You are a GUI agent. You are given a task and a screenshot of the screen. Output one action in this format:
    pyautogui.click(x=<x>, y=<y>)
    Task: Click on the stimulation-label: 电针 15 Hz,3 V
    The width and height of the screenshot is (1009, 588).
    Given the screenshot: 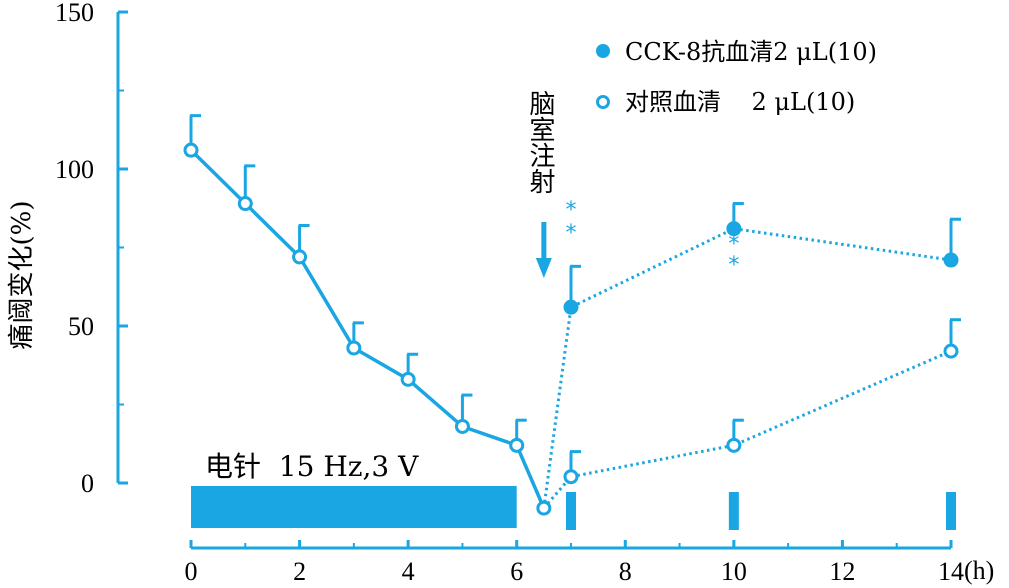 What is the action you would take?
    pyautogui.click(x=312, y=466)
    